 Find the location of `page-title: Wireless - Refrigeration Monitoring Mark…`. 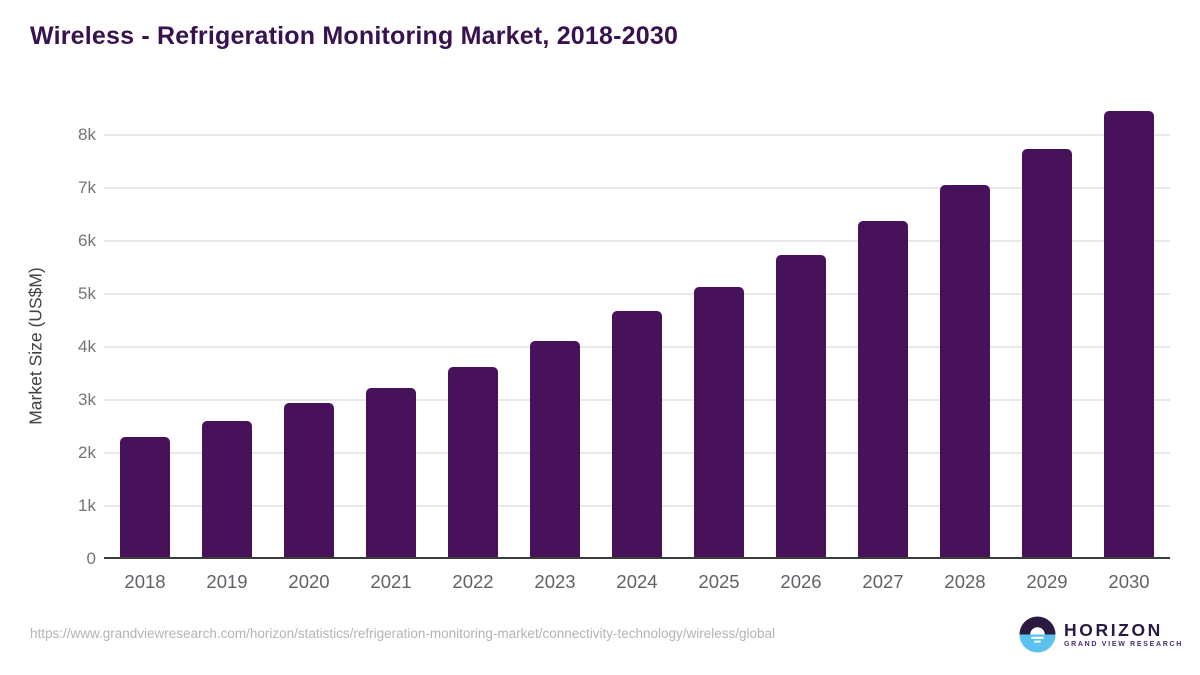

page-title: Wireless - Refrigeration Monitoring Mark… is located at coordinates (354, 36).